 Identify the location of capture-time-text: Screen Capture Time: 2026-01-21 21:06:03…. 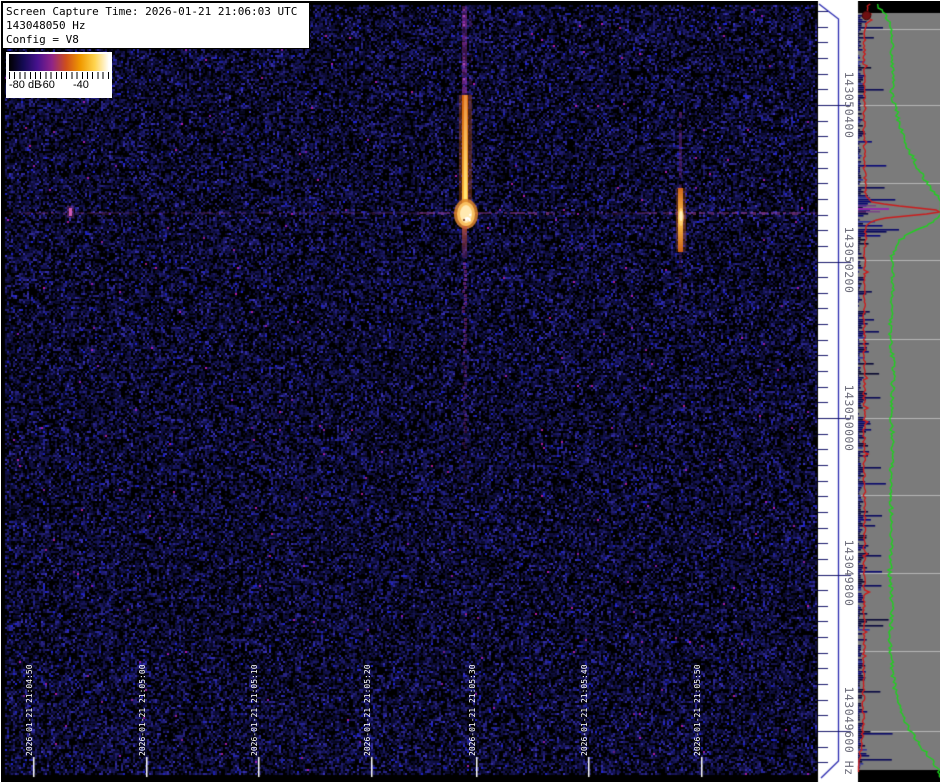
(152, 11).